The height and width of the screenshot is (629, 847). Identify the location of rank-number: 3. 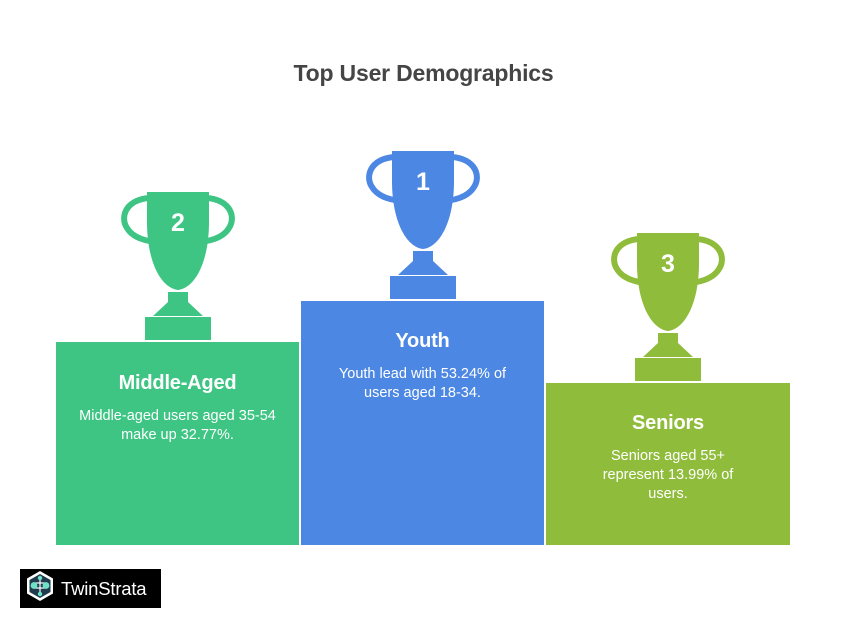
(668, 264).